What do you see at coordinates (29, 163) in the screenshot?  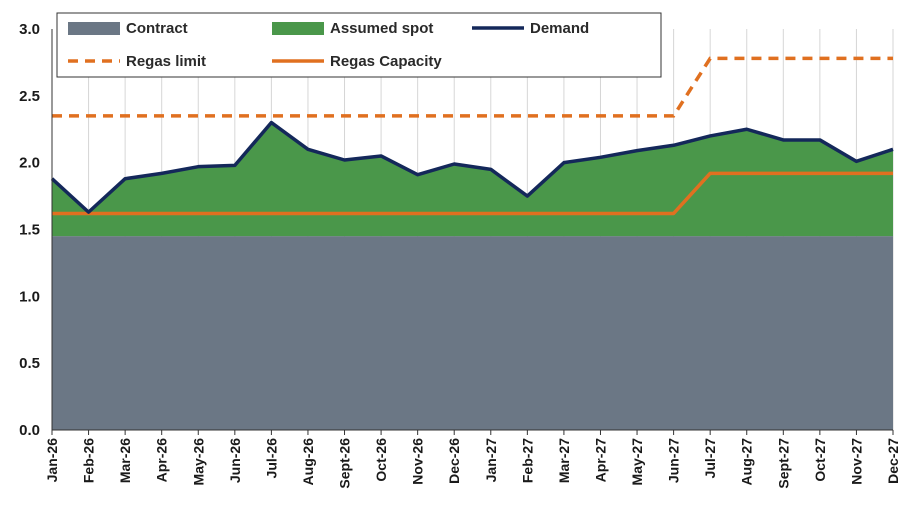 I see `y-tick-label: 2.0` at bounding box center [29, 163].